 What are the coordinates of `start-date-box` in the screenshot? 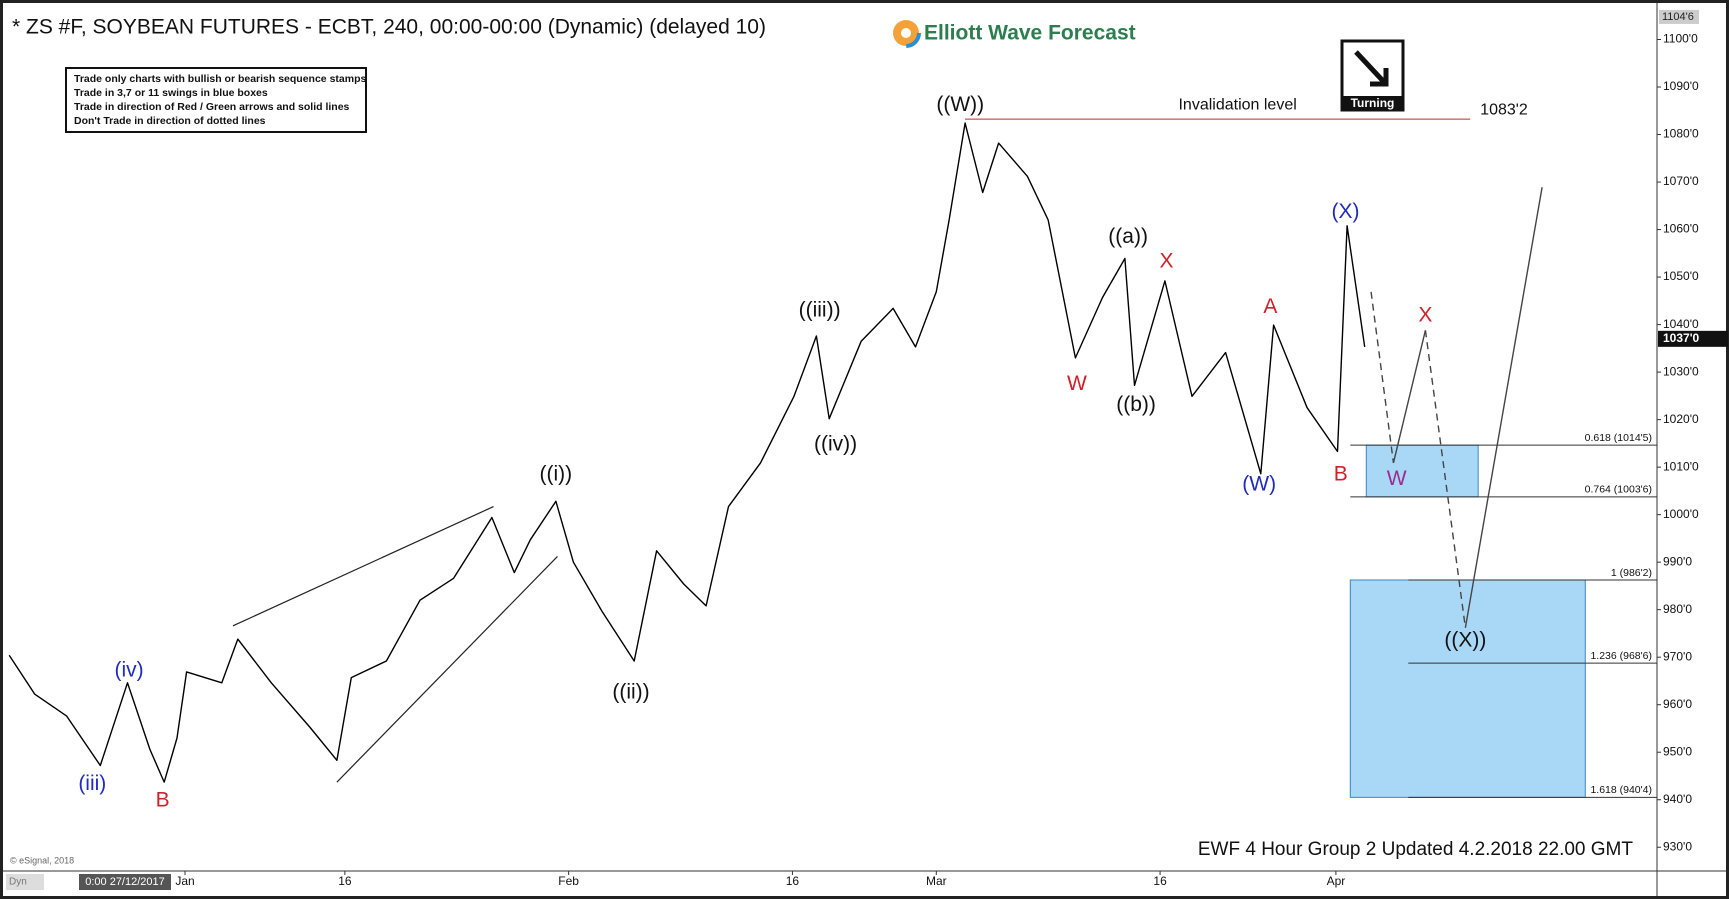 It's located at (125, 882).